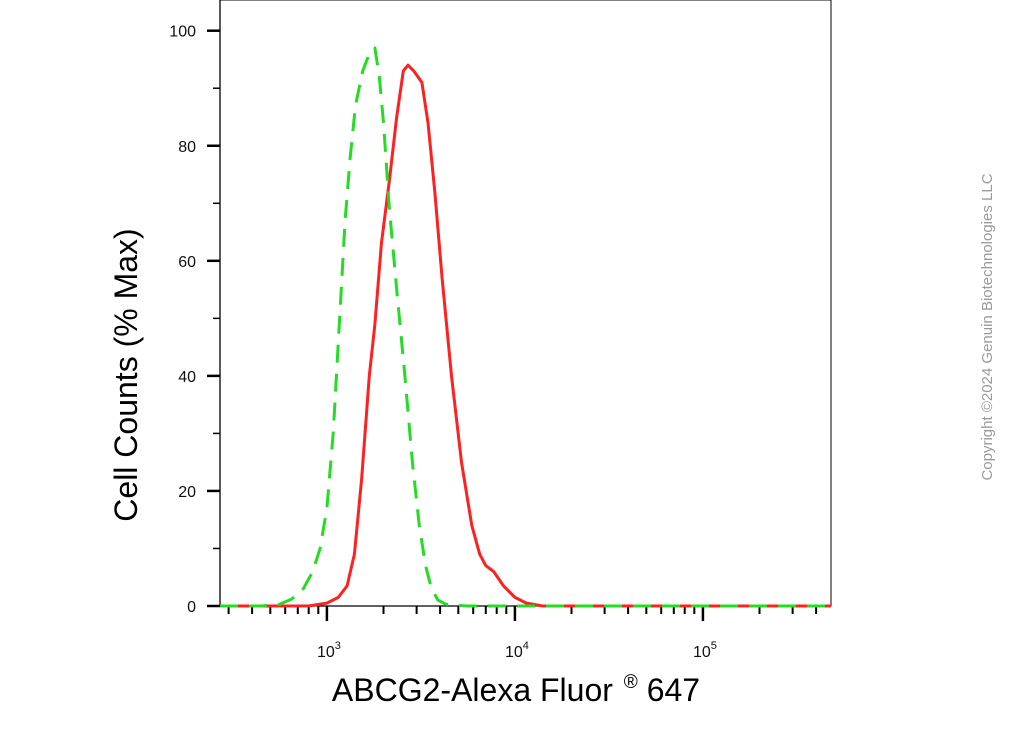 This screenshot has height=730, width=1017. Describe the element at coordinates (631, 682) in the screenshot. I see `x-axis-title-registered-mark: ®` at that location.